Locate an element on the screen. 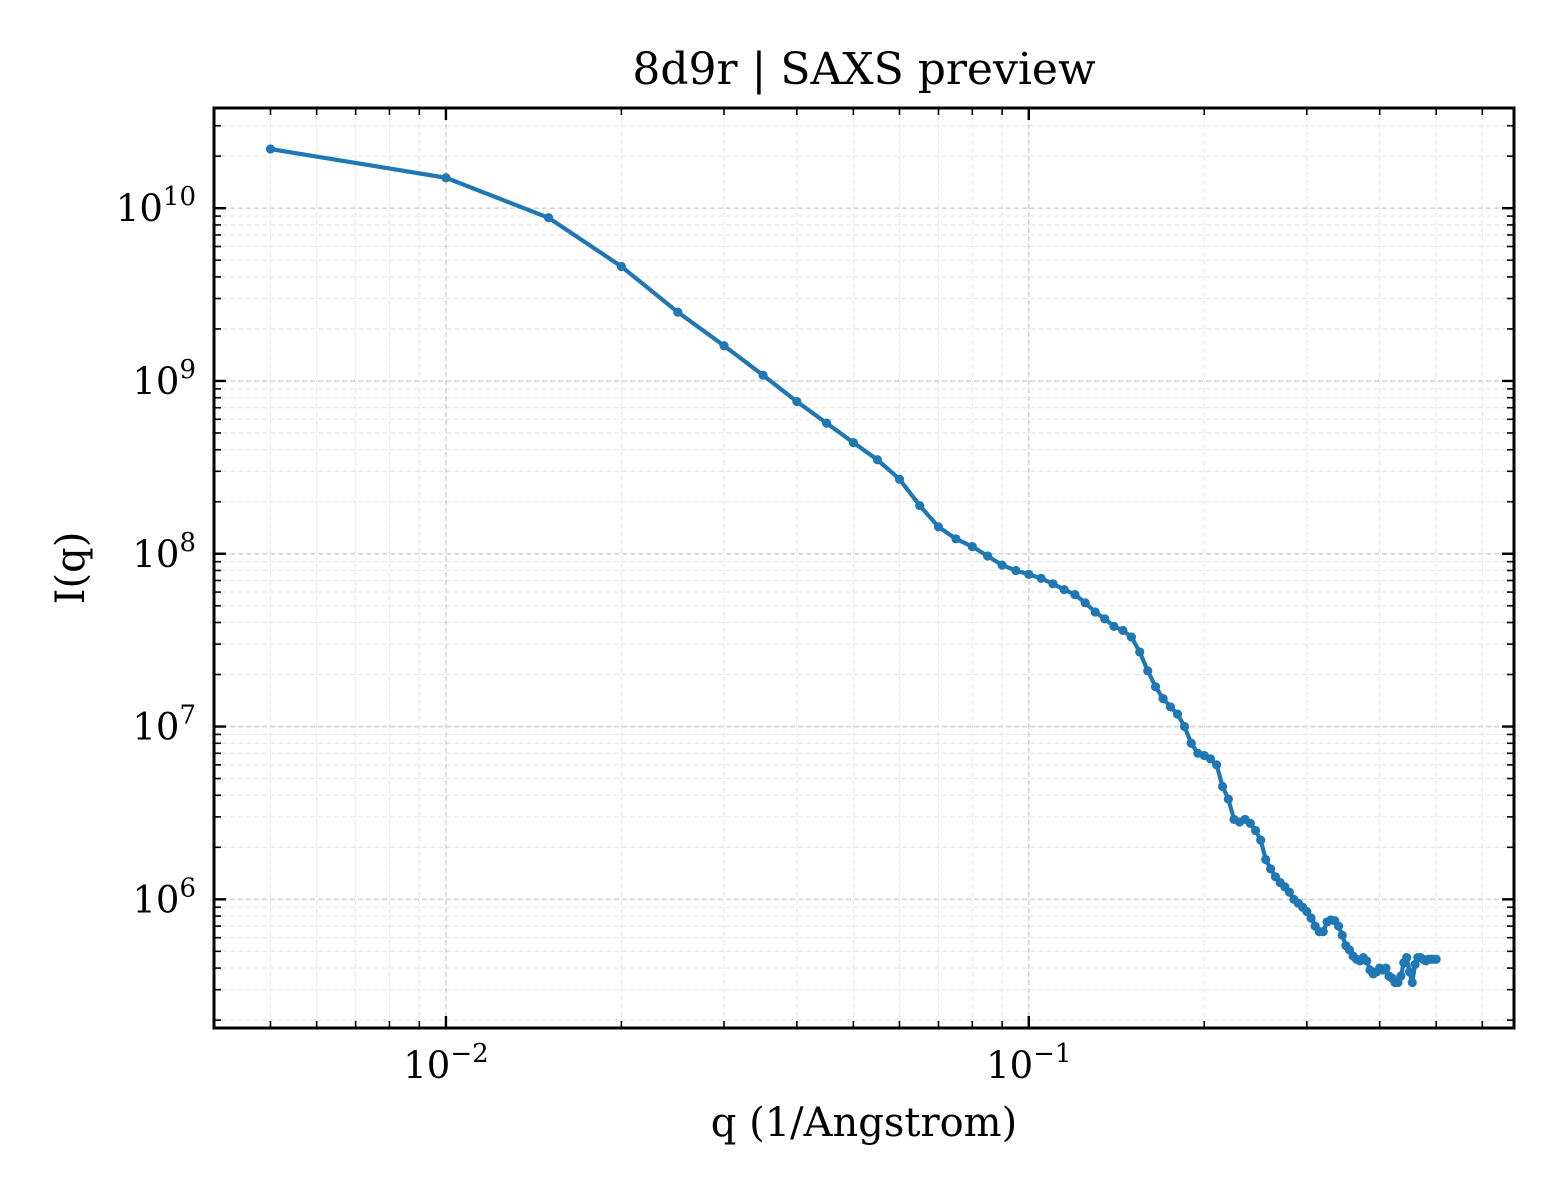 The width and height of the screenshot is (1560, 1200). chart-title: 8d9r | SAXS preview is located at coordinates (864, 69).